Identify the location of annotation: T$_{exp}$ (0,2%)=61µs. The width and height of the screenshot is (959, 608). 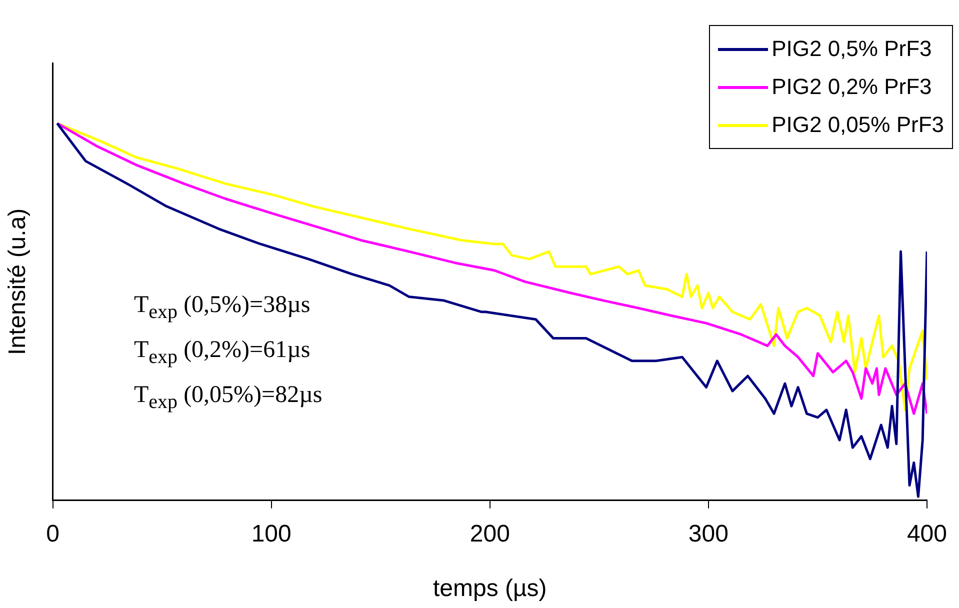
(223, 353).